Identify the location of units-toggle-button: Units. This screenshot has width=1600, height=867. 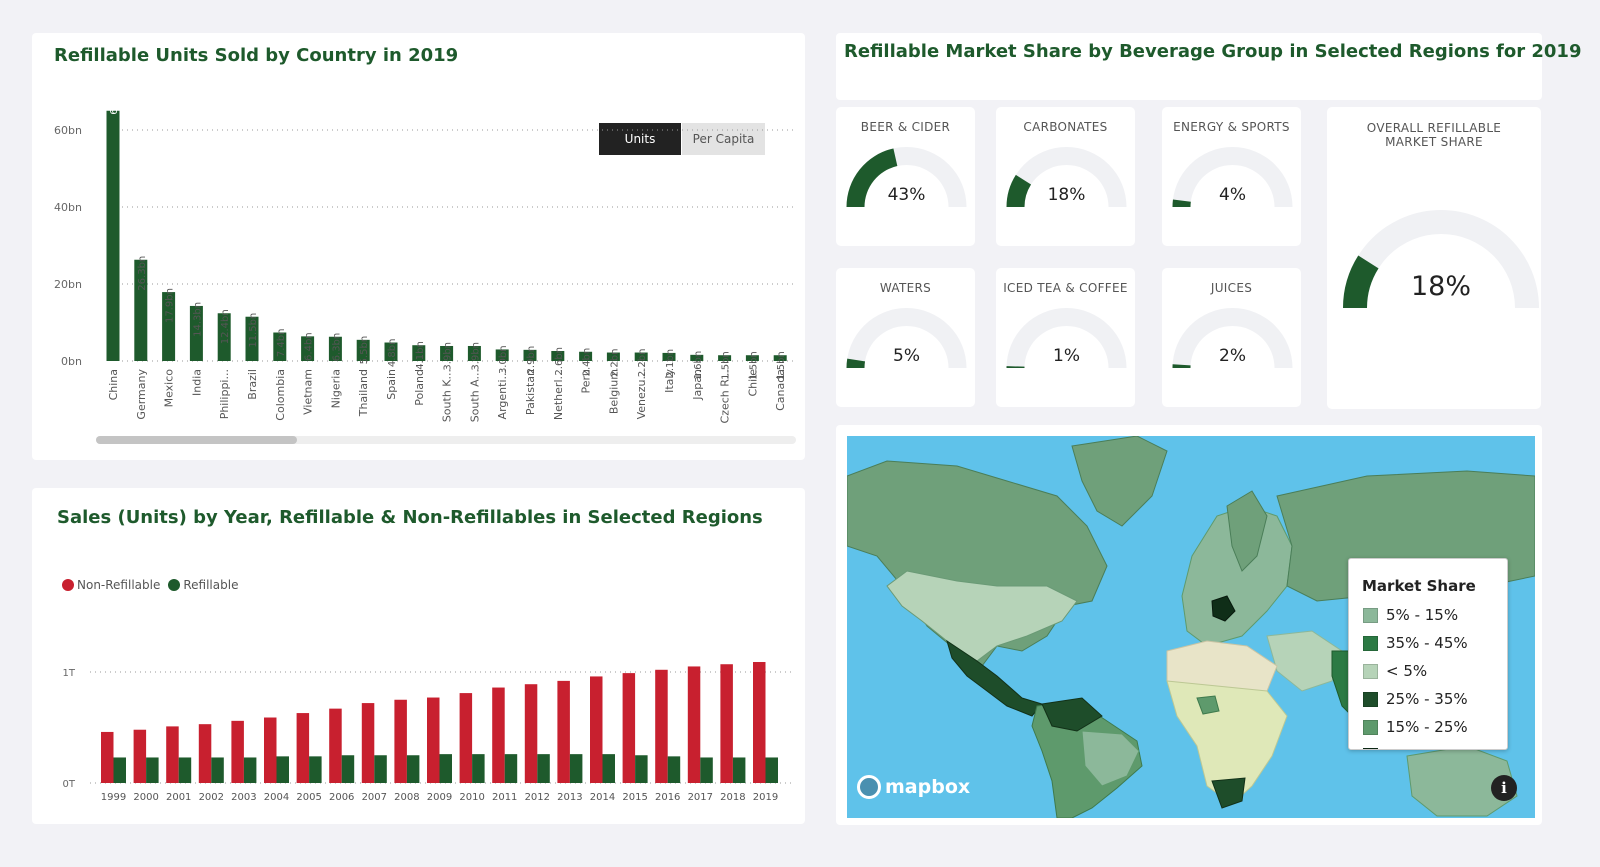
(640, 139).